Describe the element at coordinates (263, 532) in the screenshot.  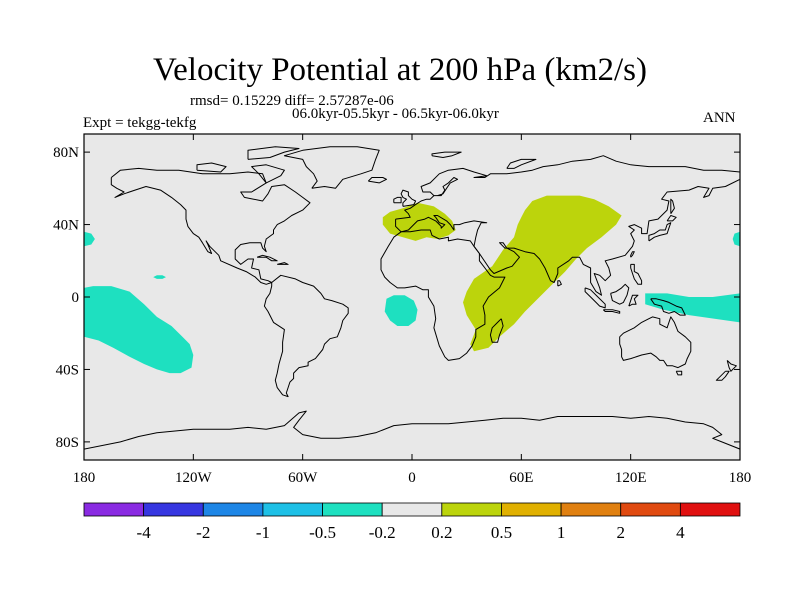
I see `colorbar-label: -1` at that location.